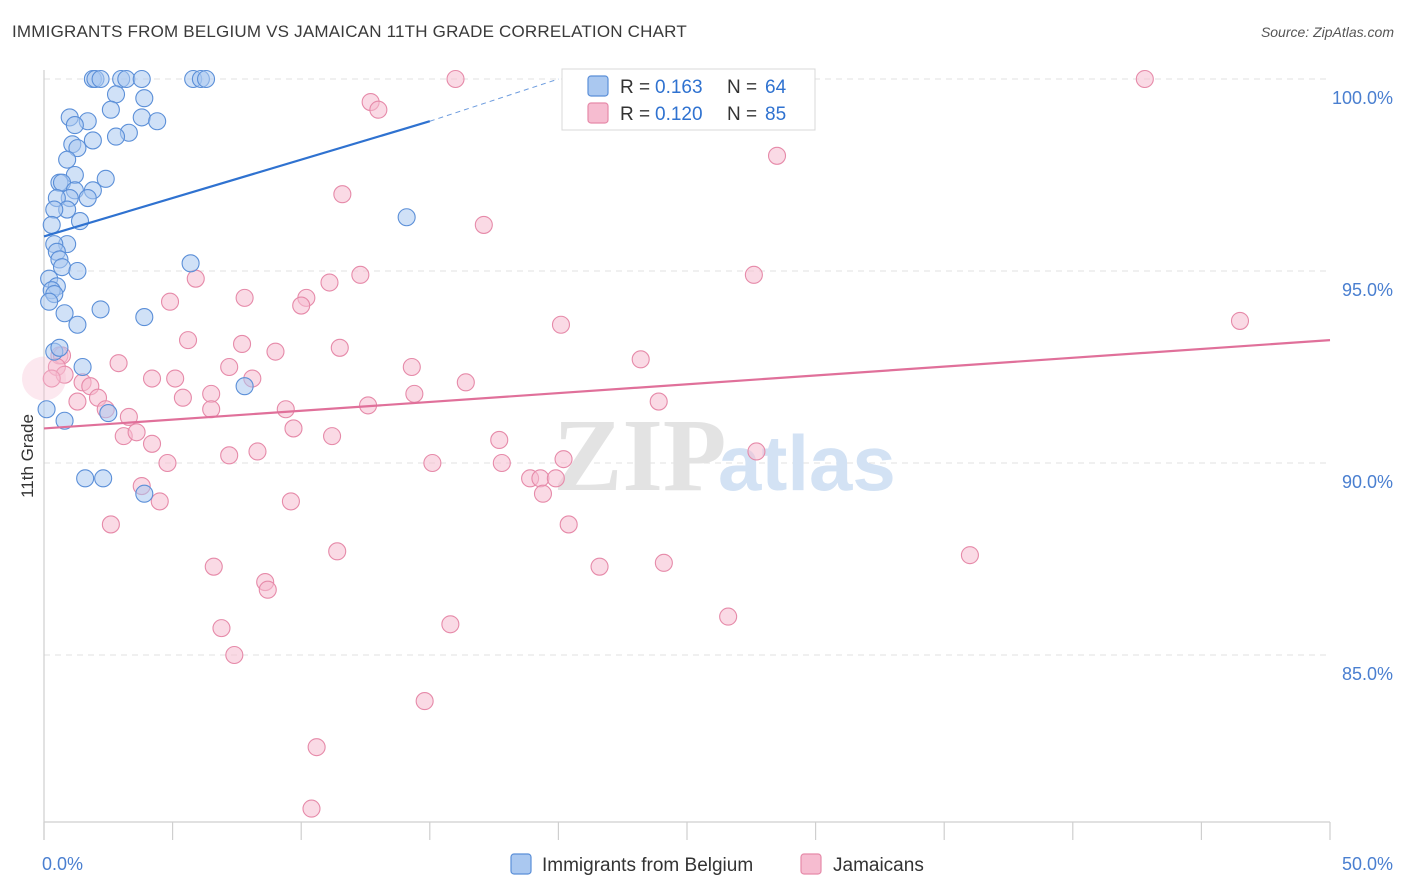 This screenshot has height=892, width=1406. Describe the element at coordinates (635, 87) in the screenshot. I see `stats-legend-r-label-blue: R =` at that location.